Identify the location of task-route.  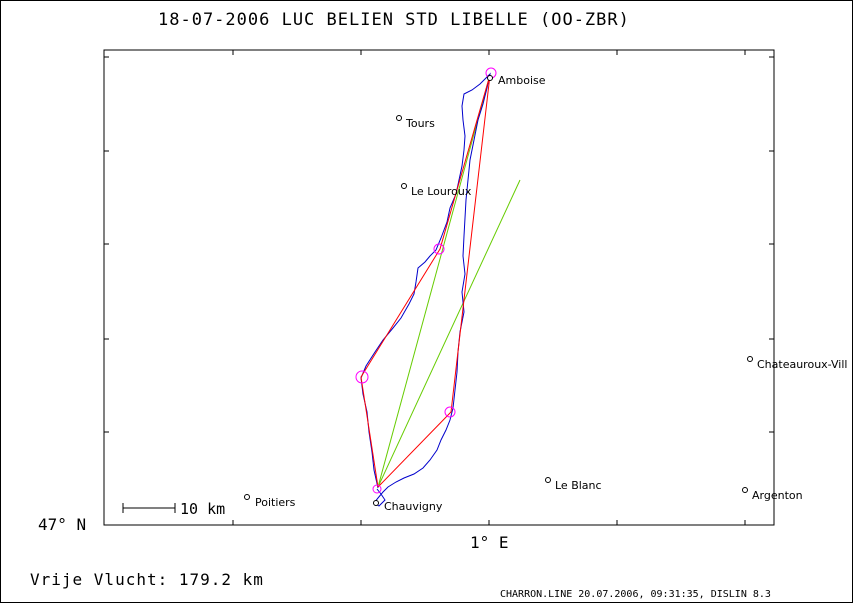
(425, 281).